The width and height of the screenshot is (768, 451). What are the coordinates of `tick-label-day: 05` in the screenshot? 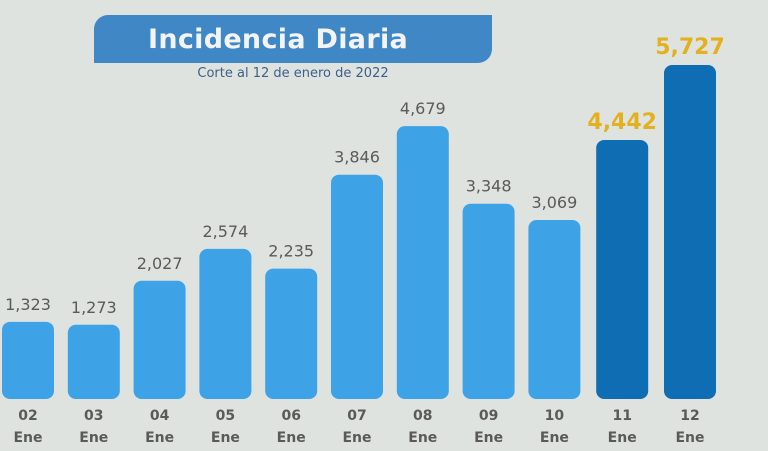 It's located at (225, 416).